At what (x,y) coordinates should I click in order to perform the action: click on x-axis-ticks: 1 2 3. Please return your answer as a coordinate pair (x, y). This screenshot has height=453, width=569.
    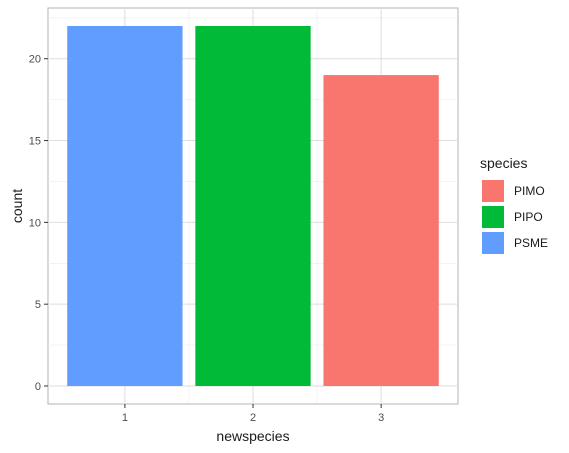
    Looking at the image, I should click on (253, 414).